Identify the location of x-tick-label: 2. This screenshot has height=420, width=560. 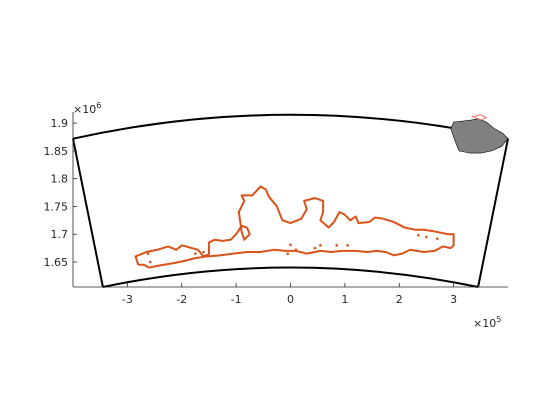
(399, 299).